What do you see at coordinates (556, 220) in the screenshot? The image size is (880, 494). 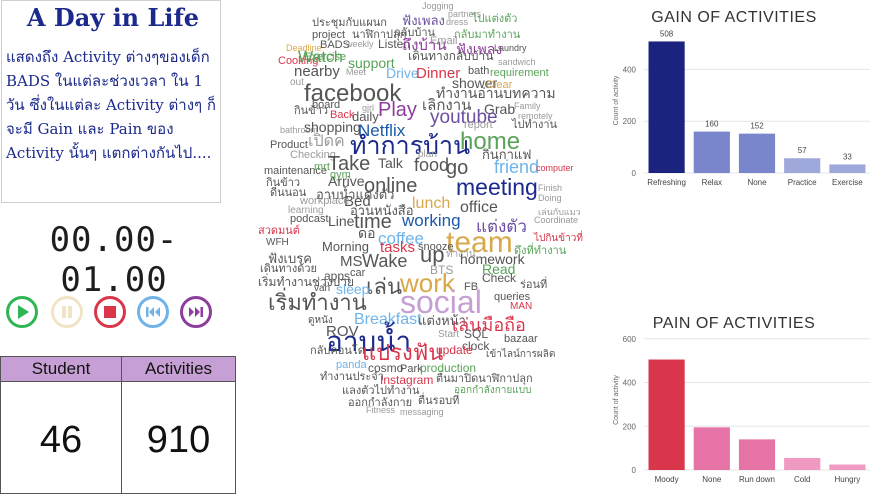 I see `word-cloud-term: Coordinate` at bounding box center [556, 220].